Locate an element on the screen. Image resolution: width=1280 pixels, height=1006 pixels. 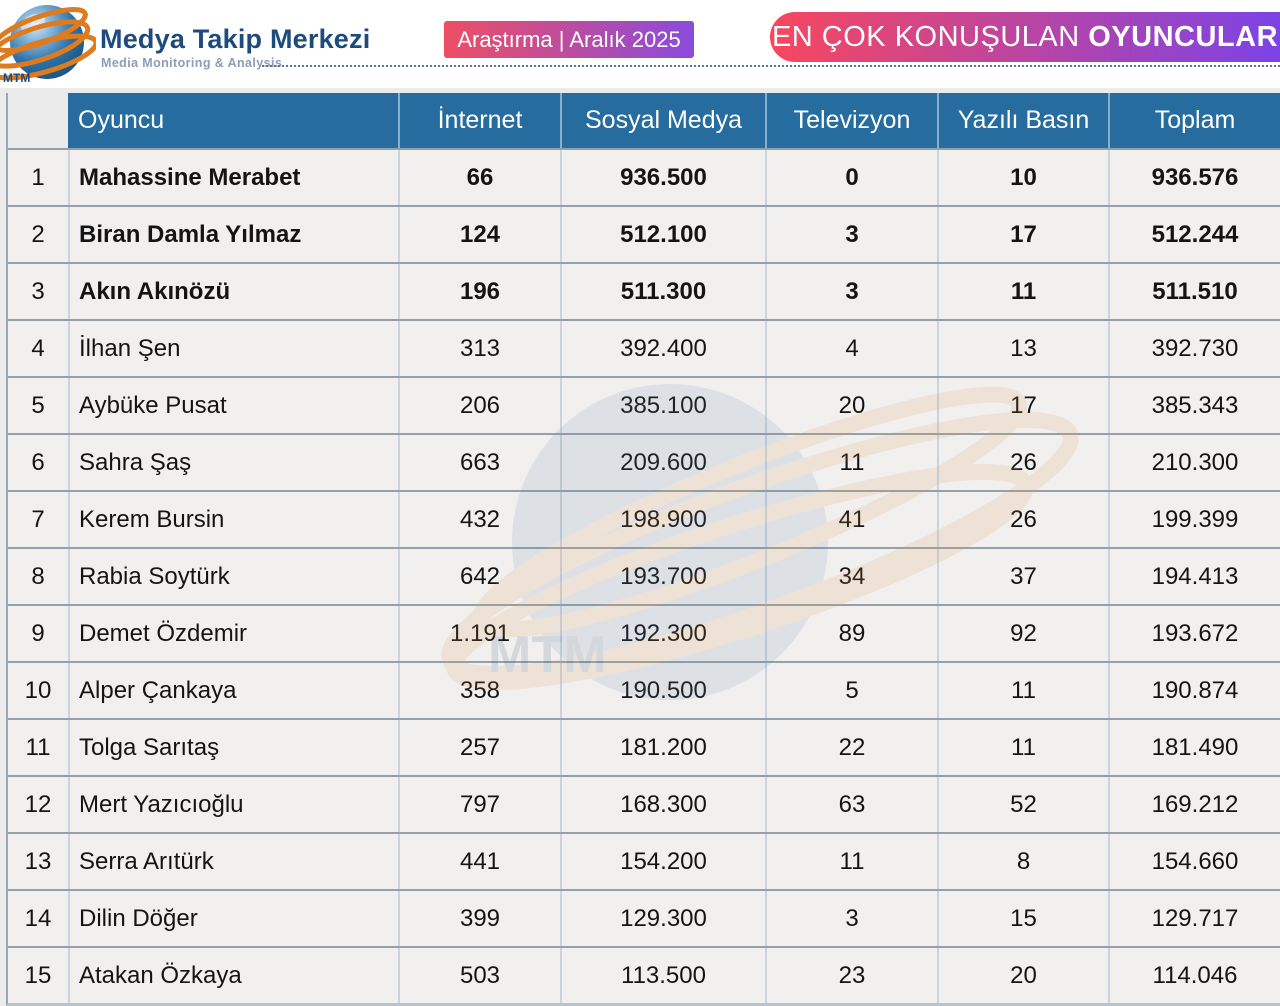
actor-name-cell: Demet Özdemir is located at coordinates (233, 633).